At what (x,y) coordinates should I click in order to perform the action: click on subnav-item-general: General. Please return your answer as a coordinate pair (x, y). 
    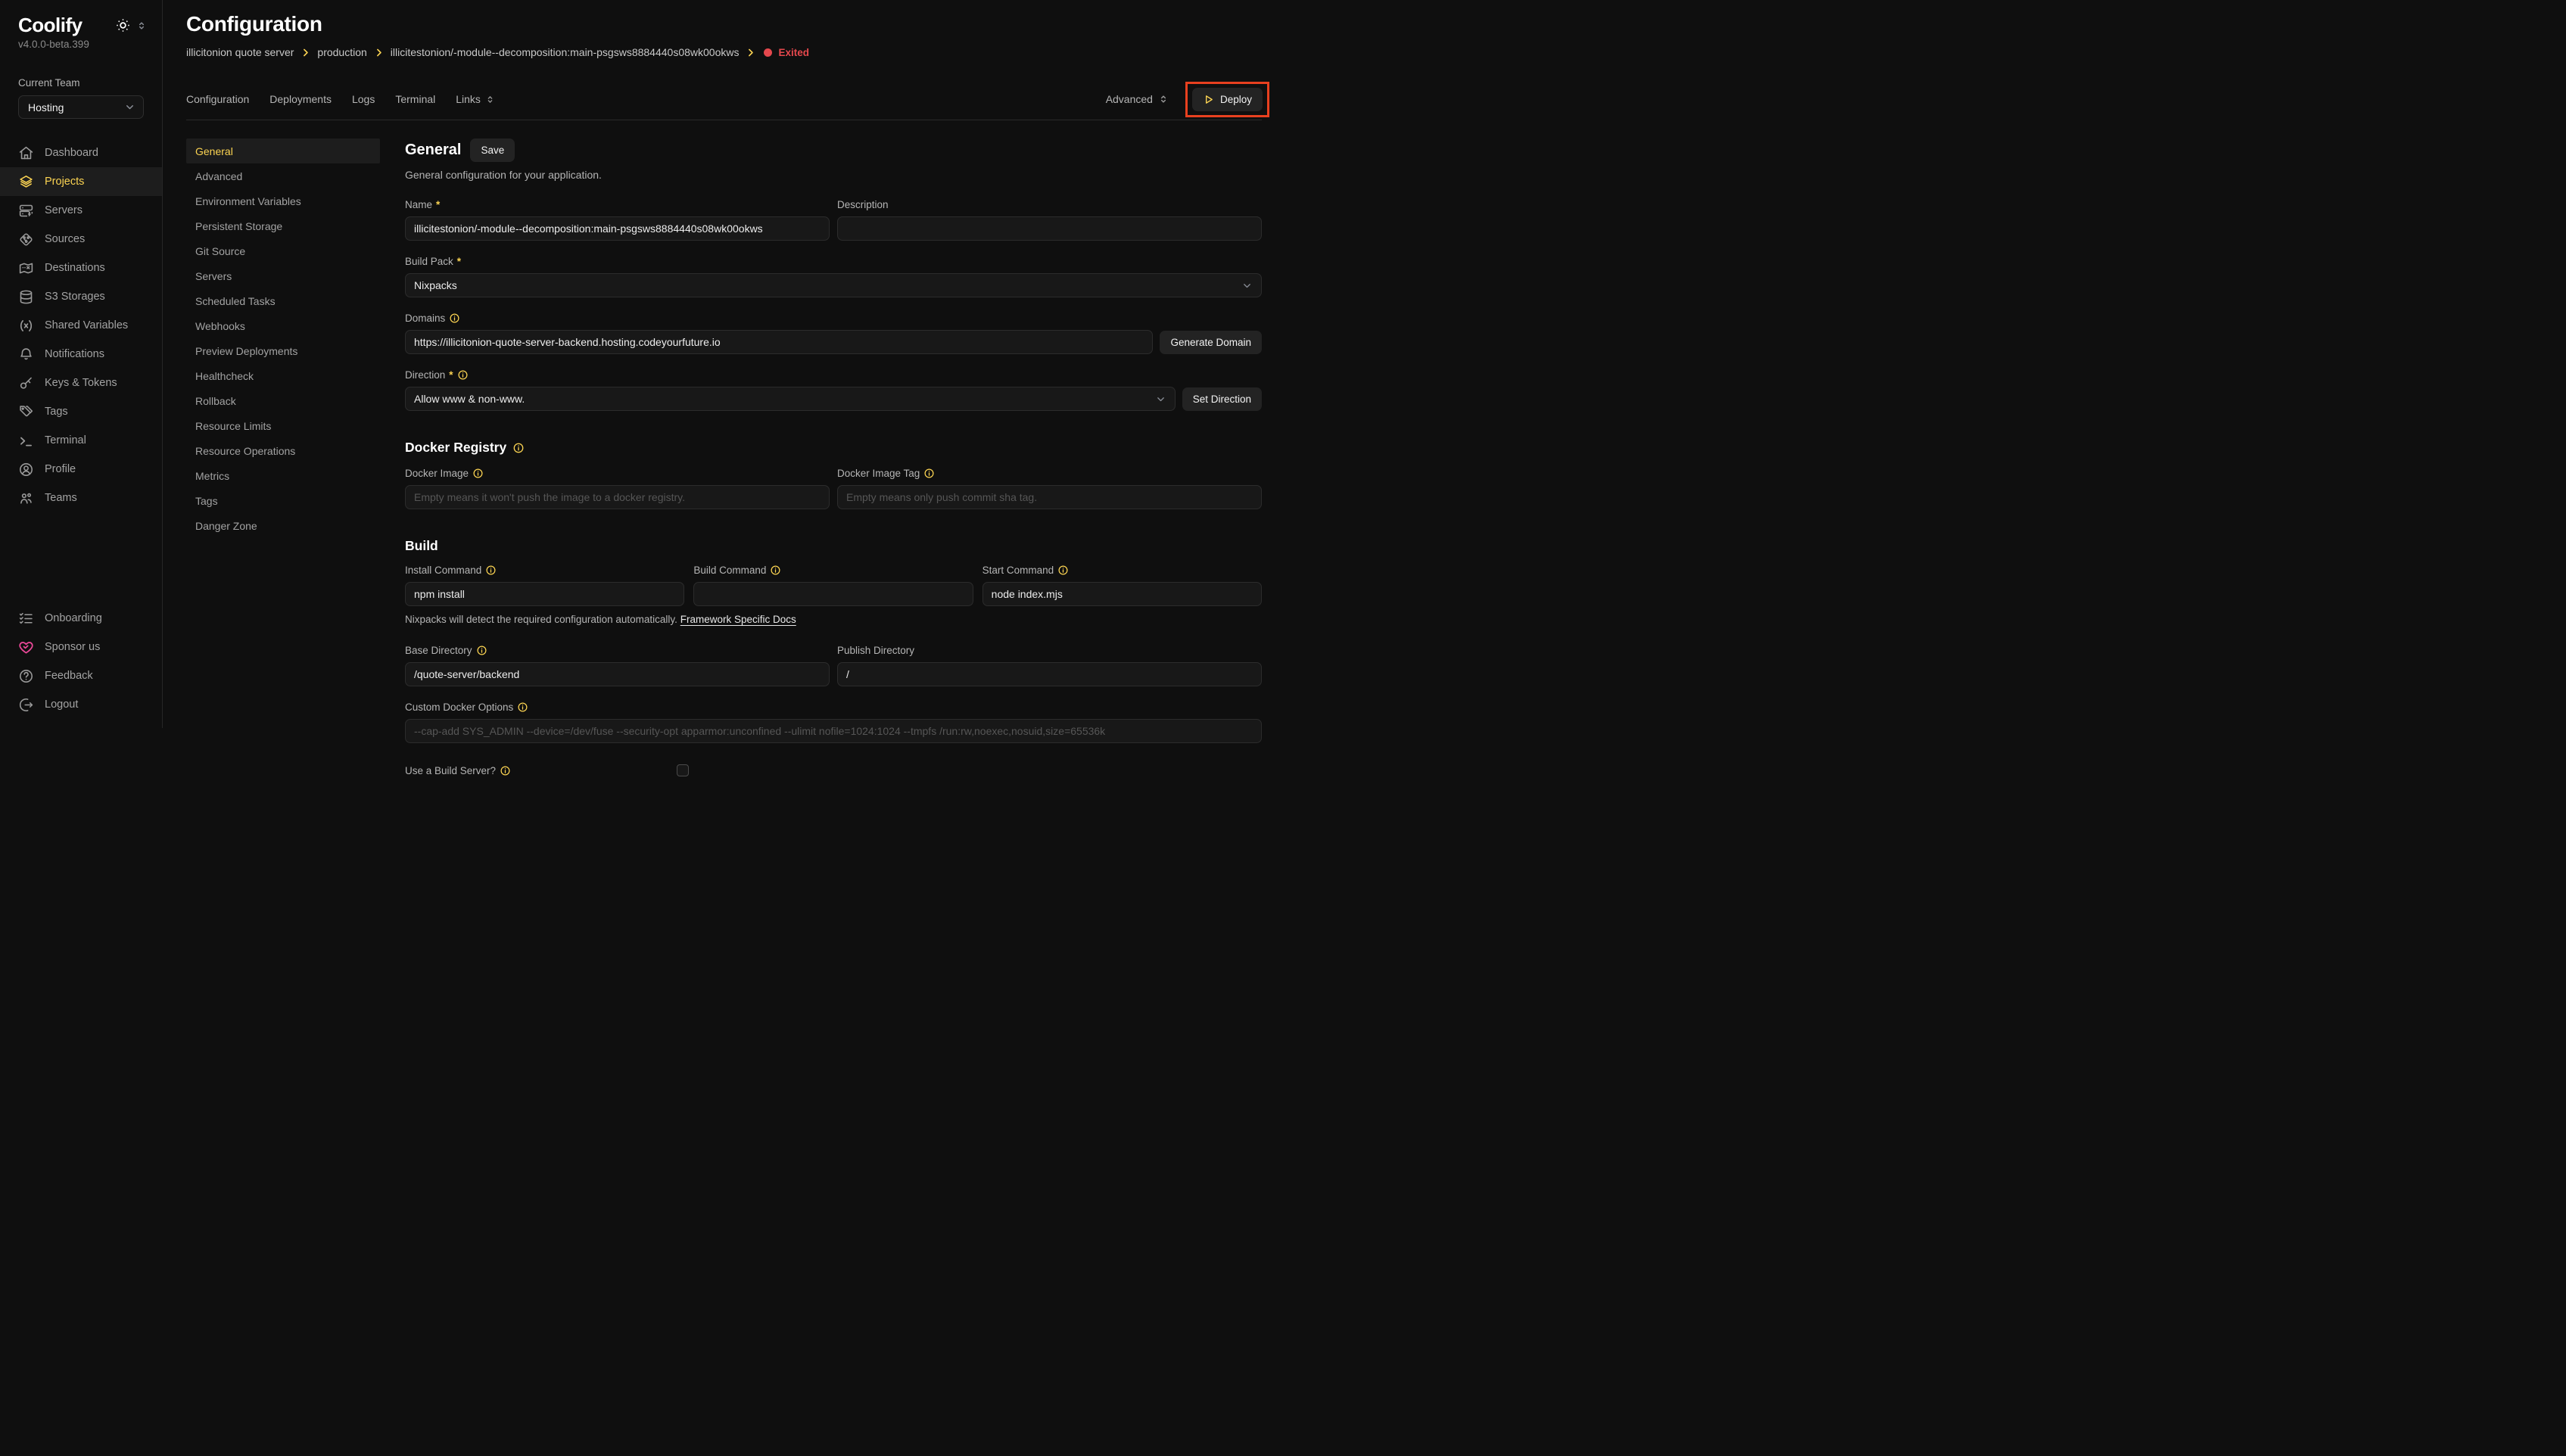
    Looking at the image, I should click on (283, 150).